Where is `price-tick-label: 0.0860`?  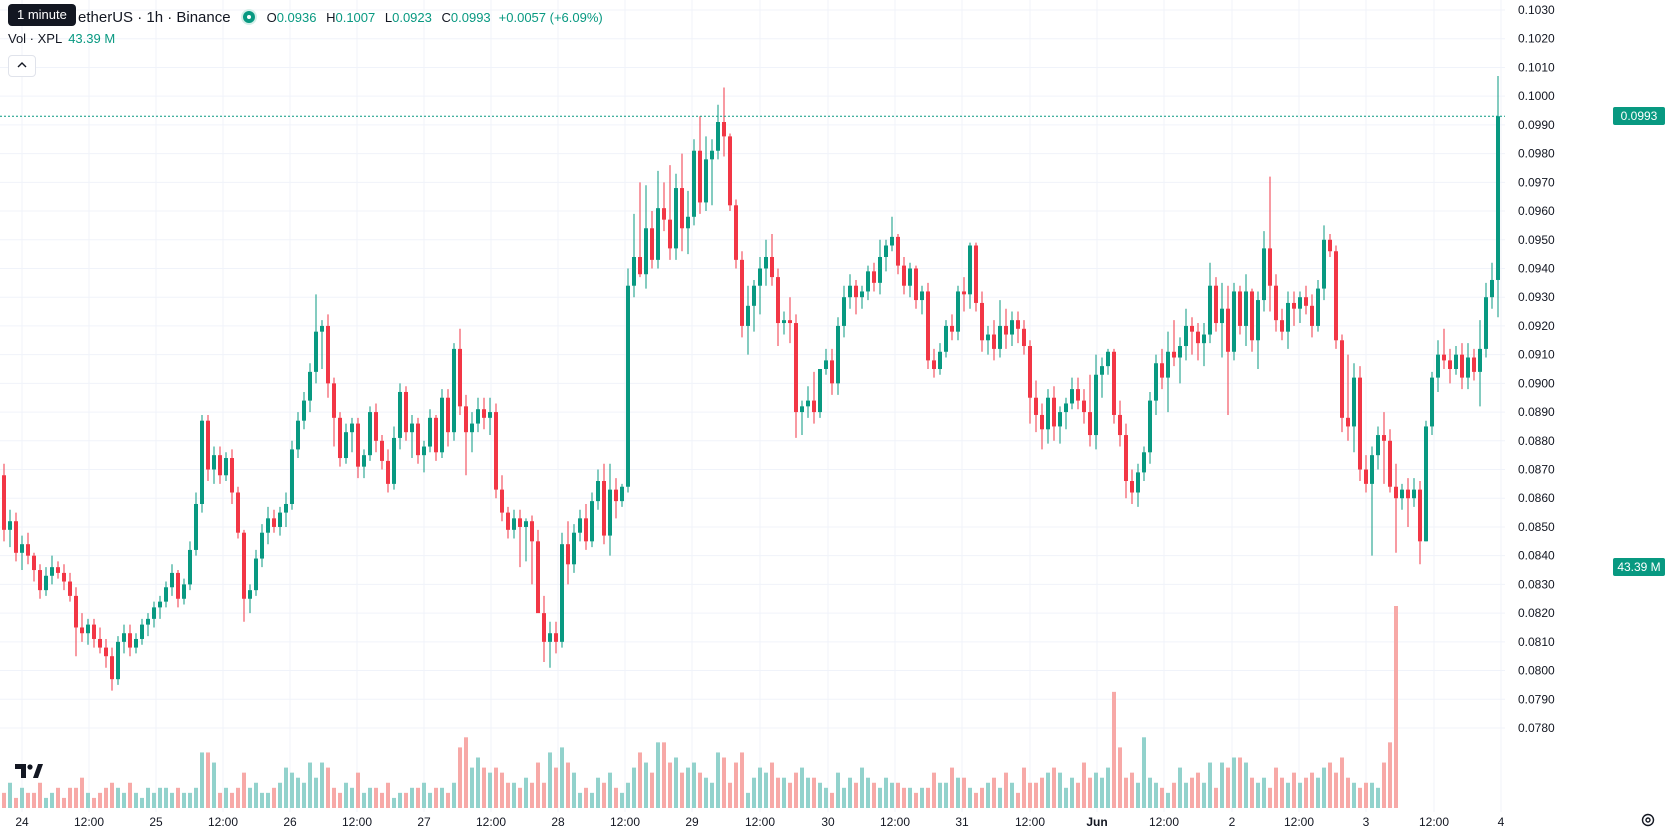 price-tick-label: 0.0860 is located at coordinates (1536, 498).